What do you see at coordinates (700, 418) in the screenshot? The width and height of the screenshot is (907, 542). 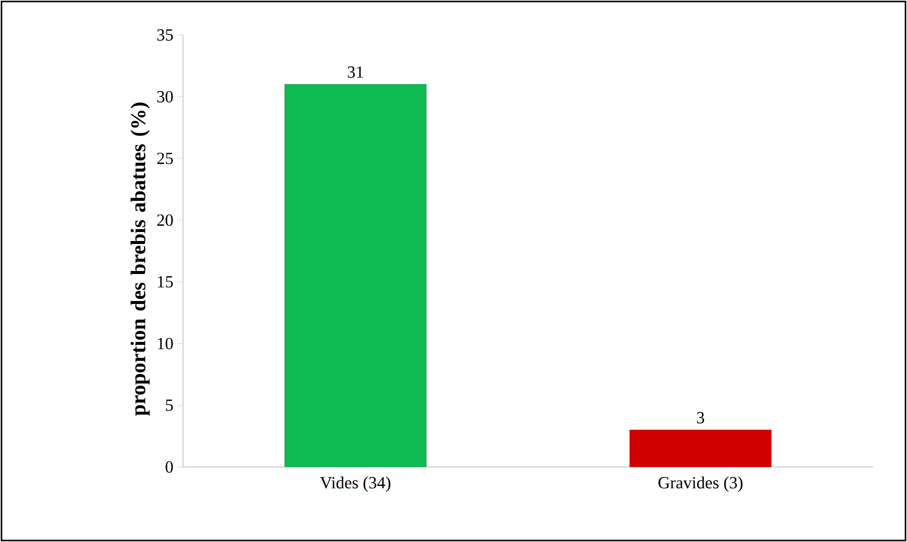 I see `data-label: 3` at bounding box center [700, 418].